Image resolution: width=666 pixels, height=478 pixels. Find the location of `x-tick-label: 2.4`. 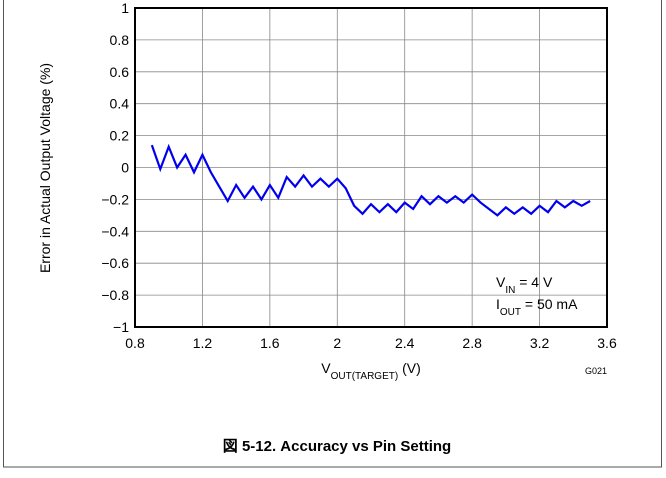

x-tick-label: 2.4 is located at coordinates (405, 343).